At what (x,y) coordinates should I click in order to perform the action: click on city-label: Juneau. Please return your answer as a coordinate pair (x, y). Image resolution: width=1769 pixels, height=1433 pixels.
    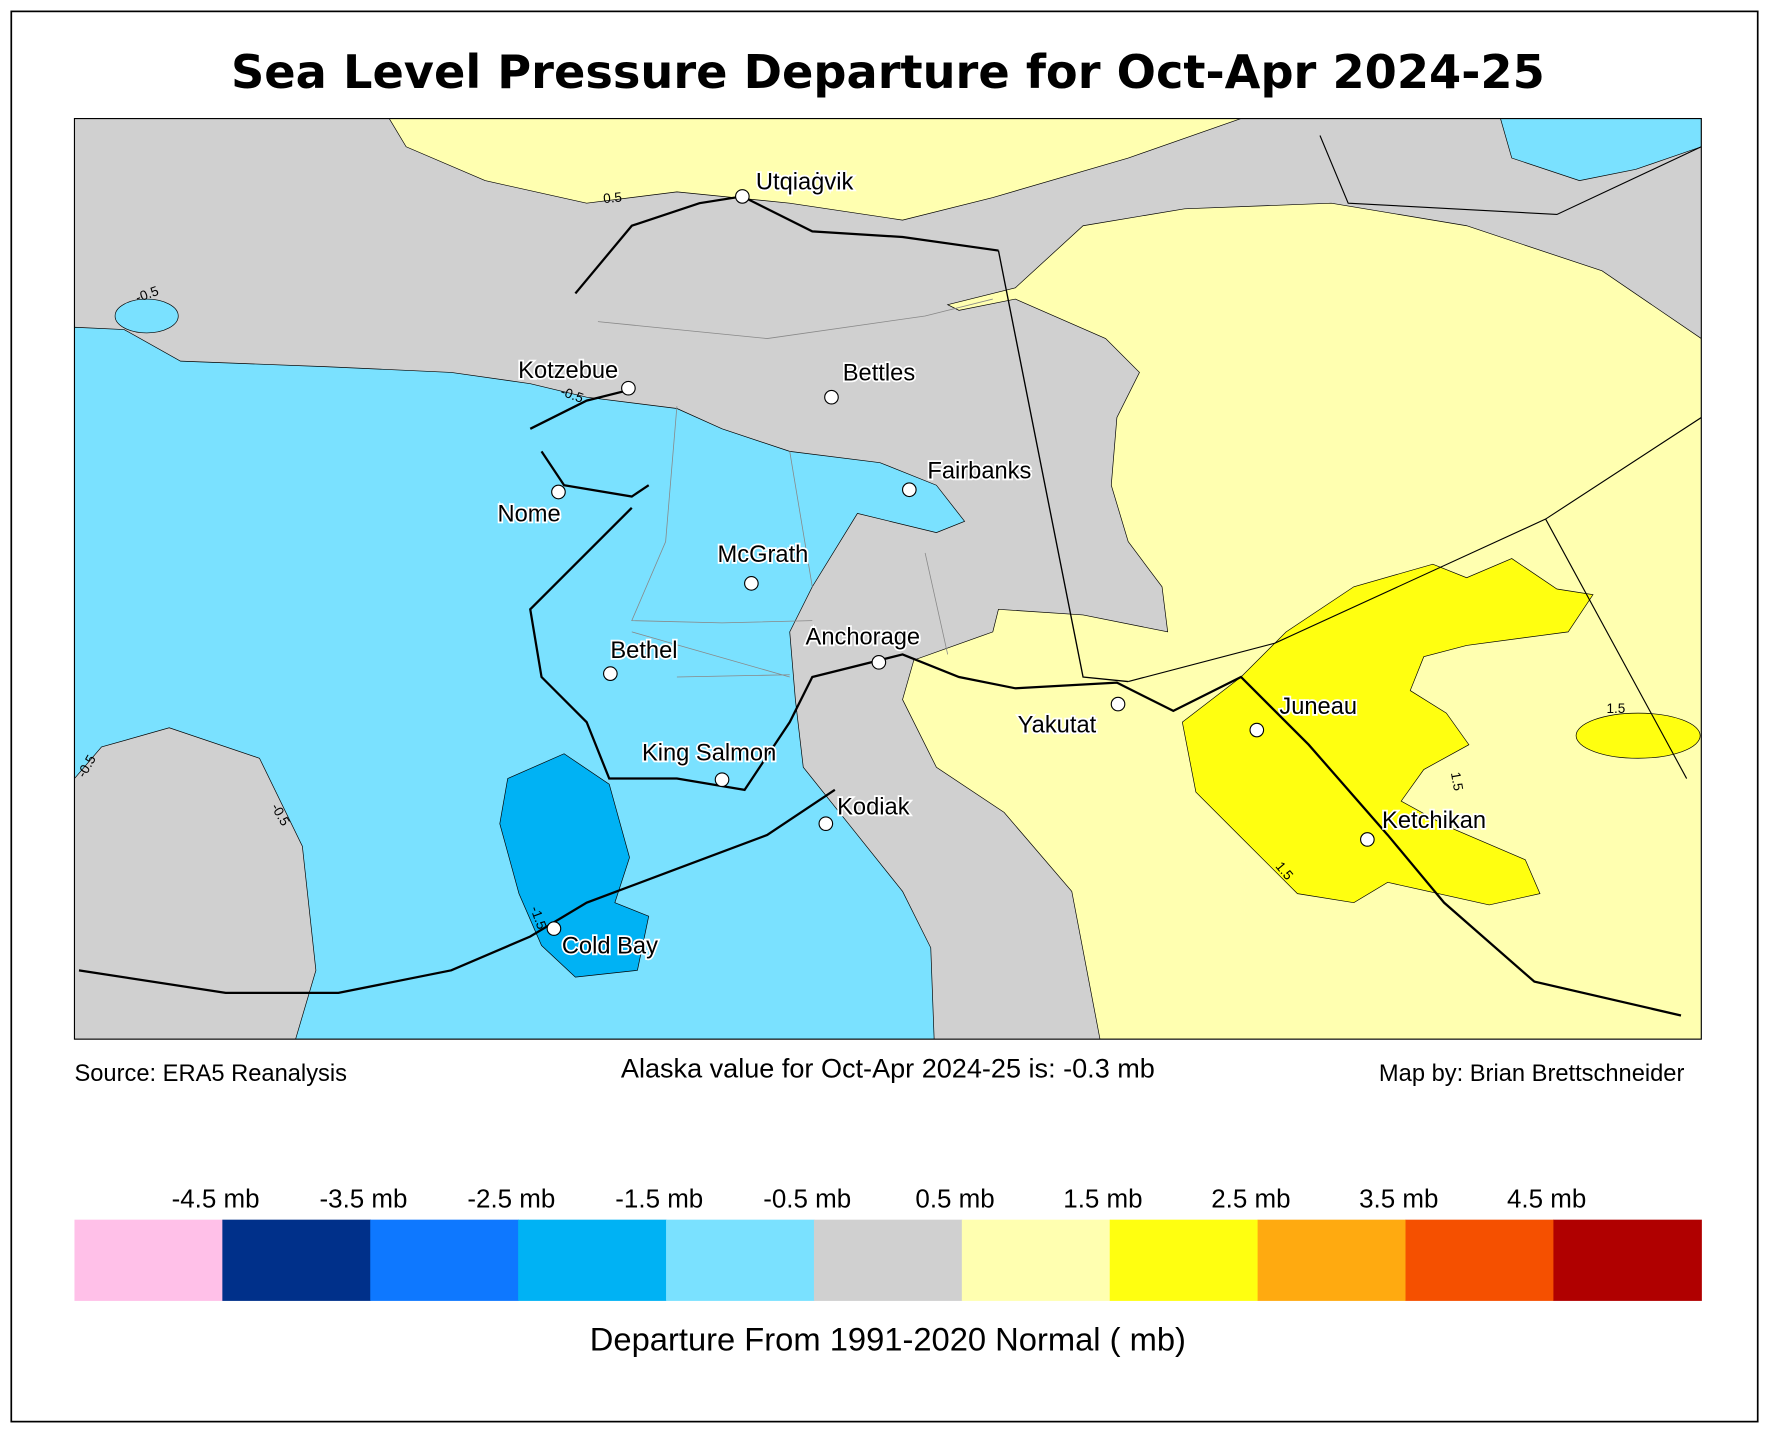
    Looking at the image, I should click on (1318, 707).